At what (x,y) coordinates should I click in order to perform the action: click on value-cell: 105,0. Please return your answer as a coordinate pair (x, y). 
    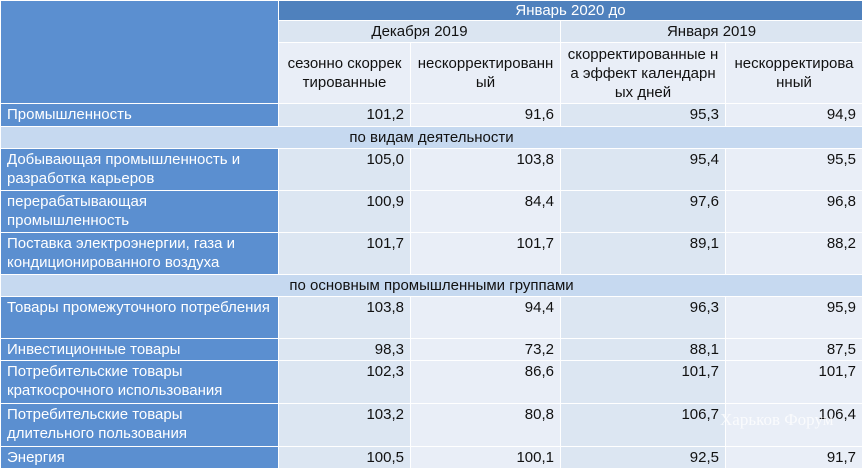
    Looking at the image, I should click on (345, 170).